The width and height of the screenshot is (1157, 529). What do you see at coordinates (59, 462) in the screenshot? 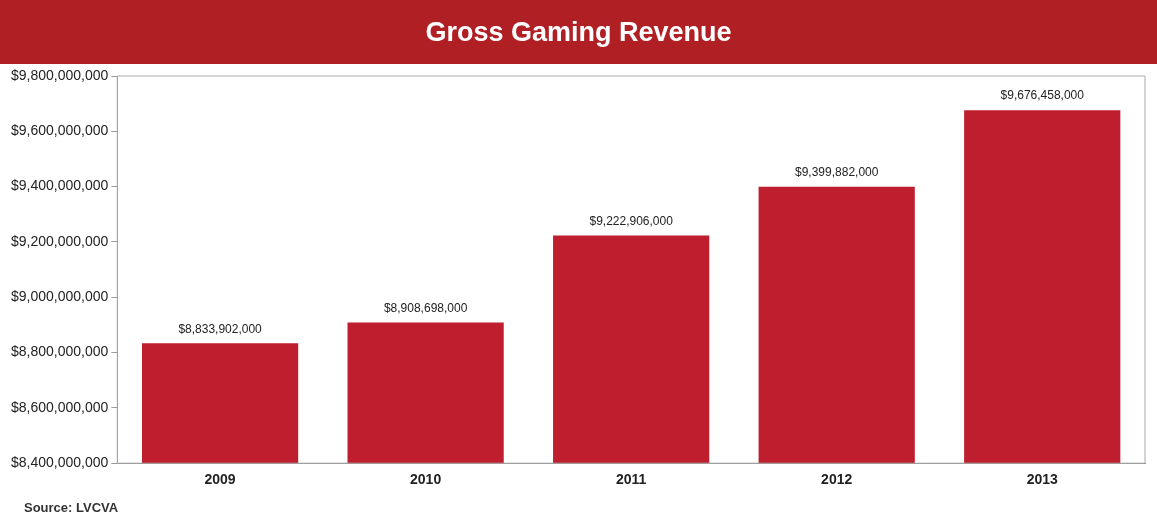
I see `y-tick-label: $8,400,000,000` at bounding box center [59, 462].